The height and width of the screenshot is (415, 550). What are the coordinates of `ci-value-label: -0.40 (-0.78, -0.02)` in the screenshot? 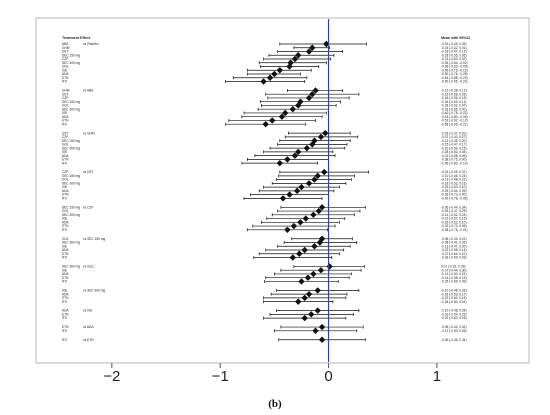 It's located at (454, 113).